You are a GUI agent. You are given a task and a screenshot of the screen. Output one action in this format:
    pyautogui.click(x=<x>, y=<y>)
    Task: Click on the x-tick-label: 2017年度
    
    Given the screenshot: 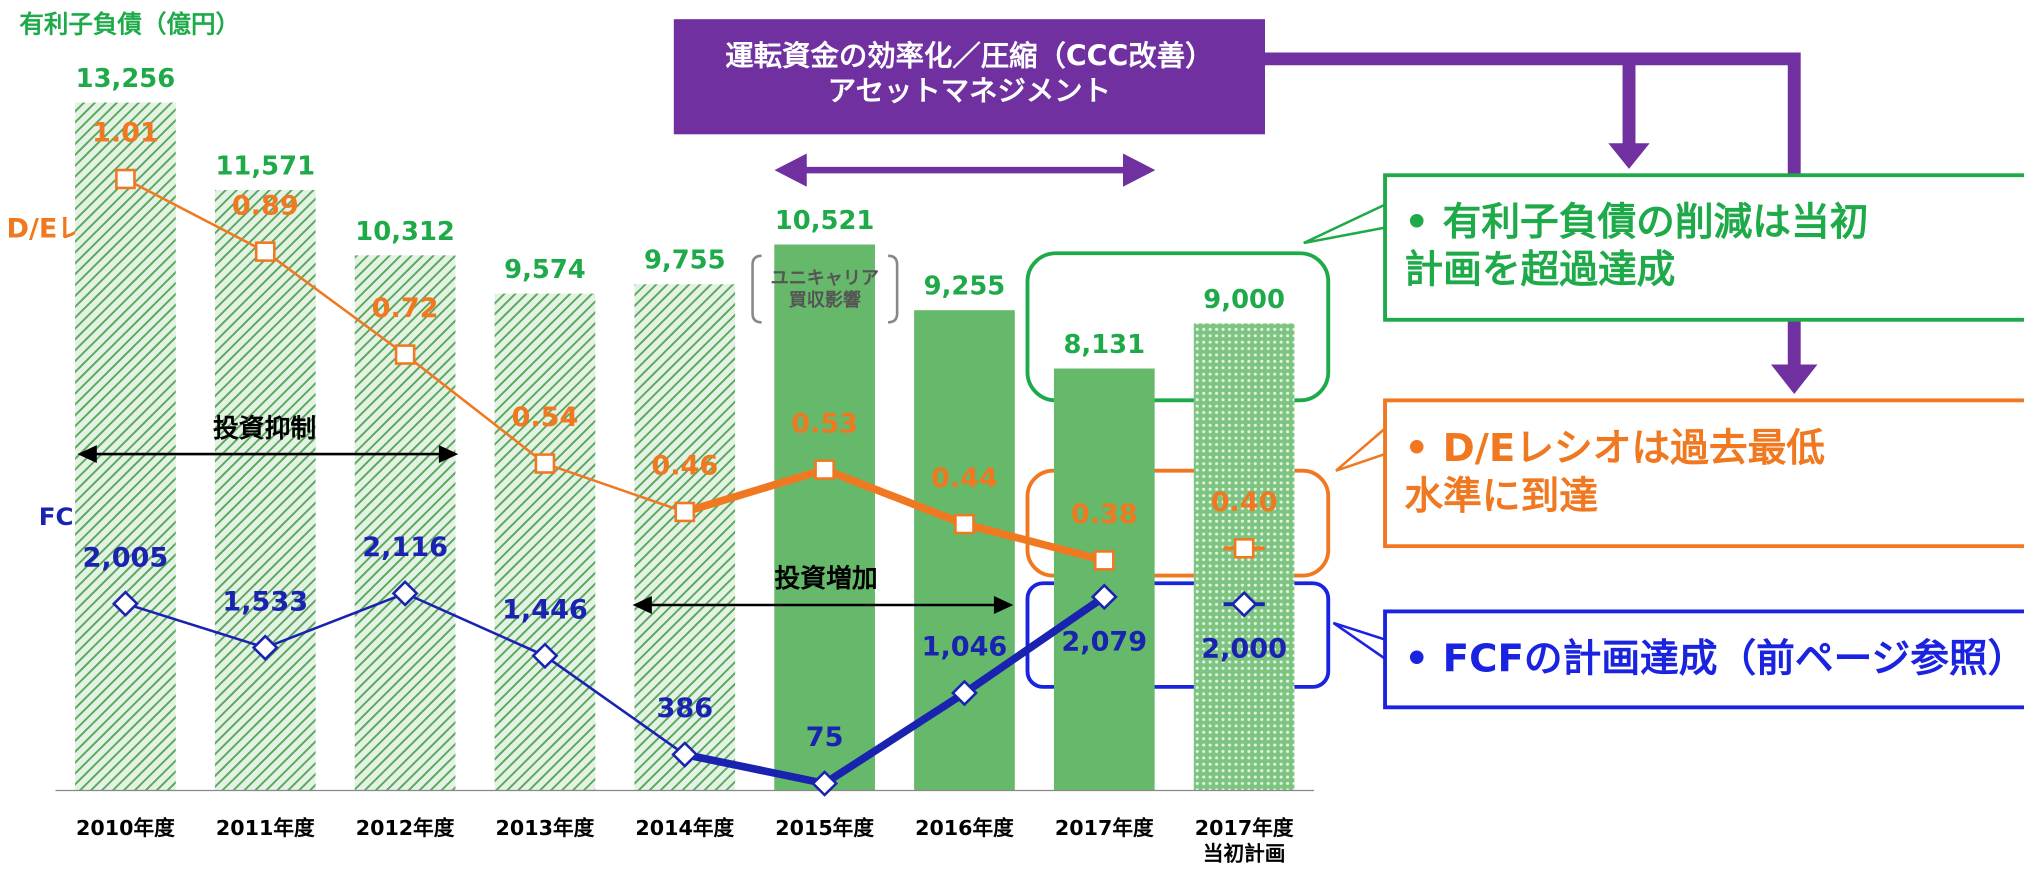 What is the action you would take?
    pyautogui.click(x=1104, y=828)
    